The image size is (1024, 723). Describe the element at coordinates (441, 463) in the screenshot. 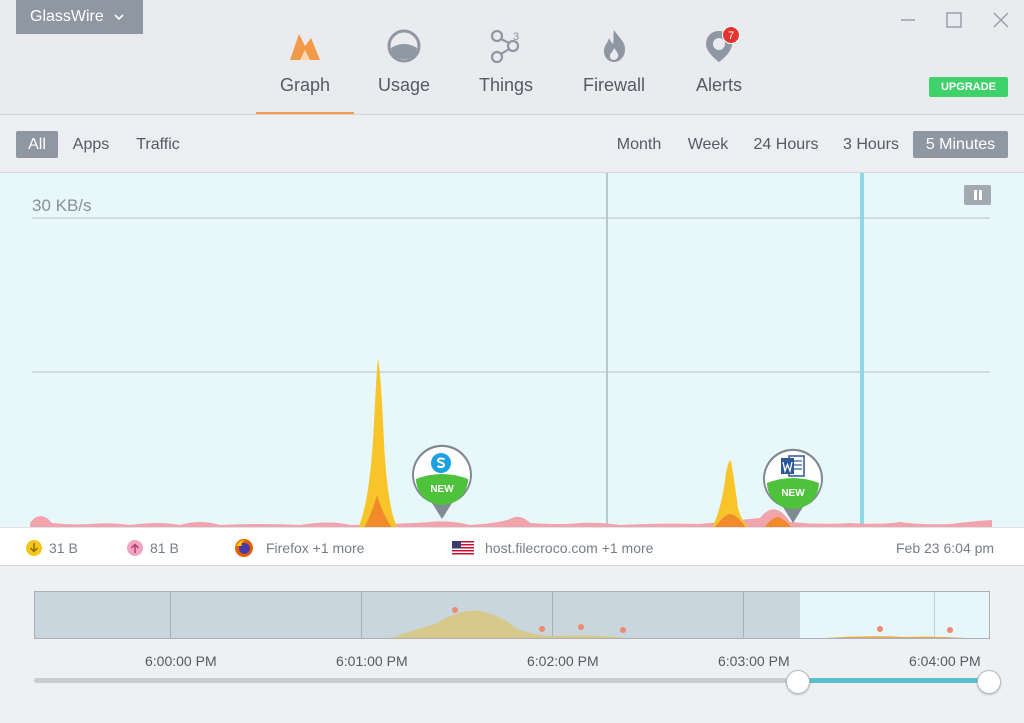

I see `skype-icon` at that location.